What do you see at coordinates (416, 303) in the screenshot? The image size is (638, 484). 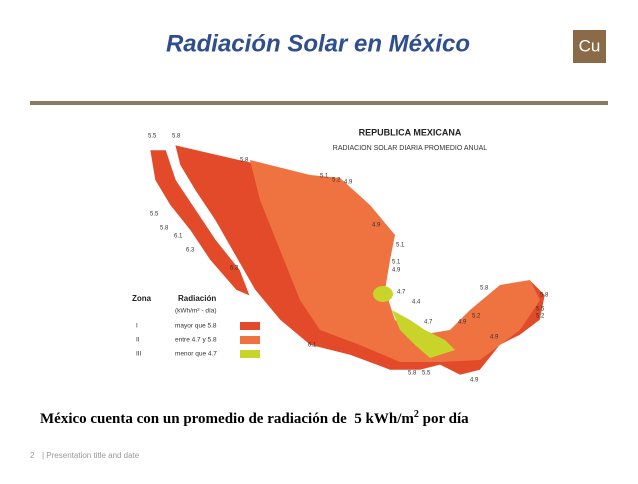 I see `isoline-label: 4.4` at bounding box center [416, 303].